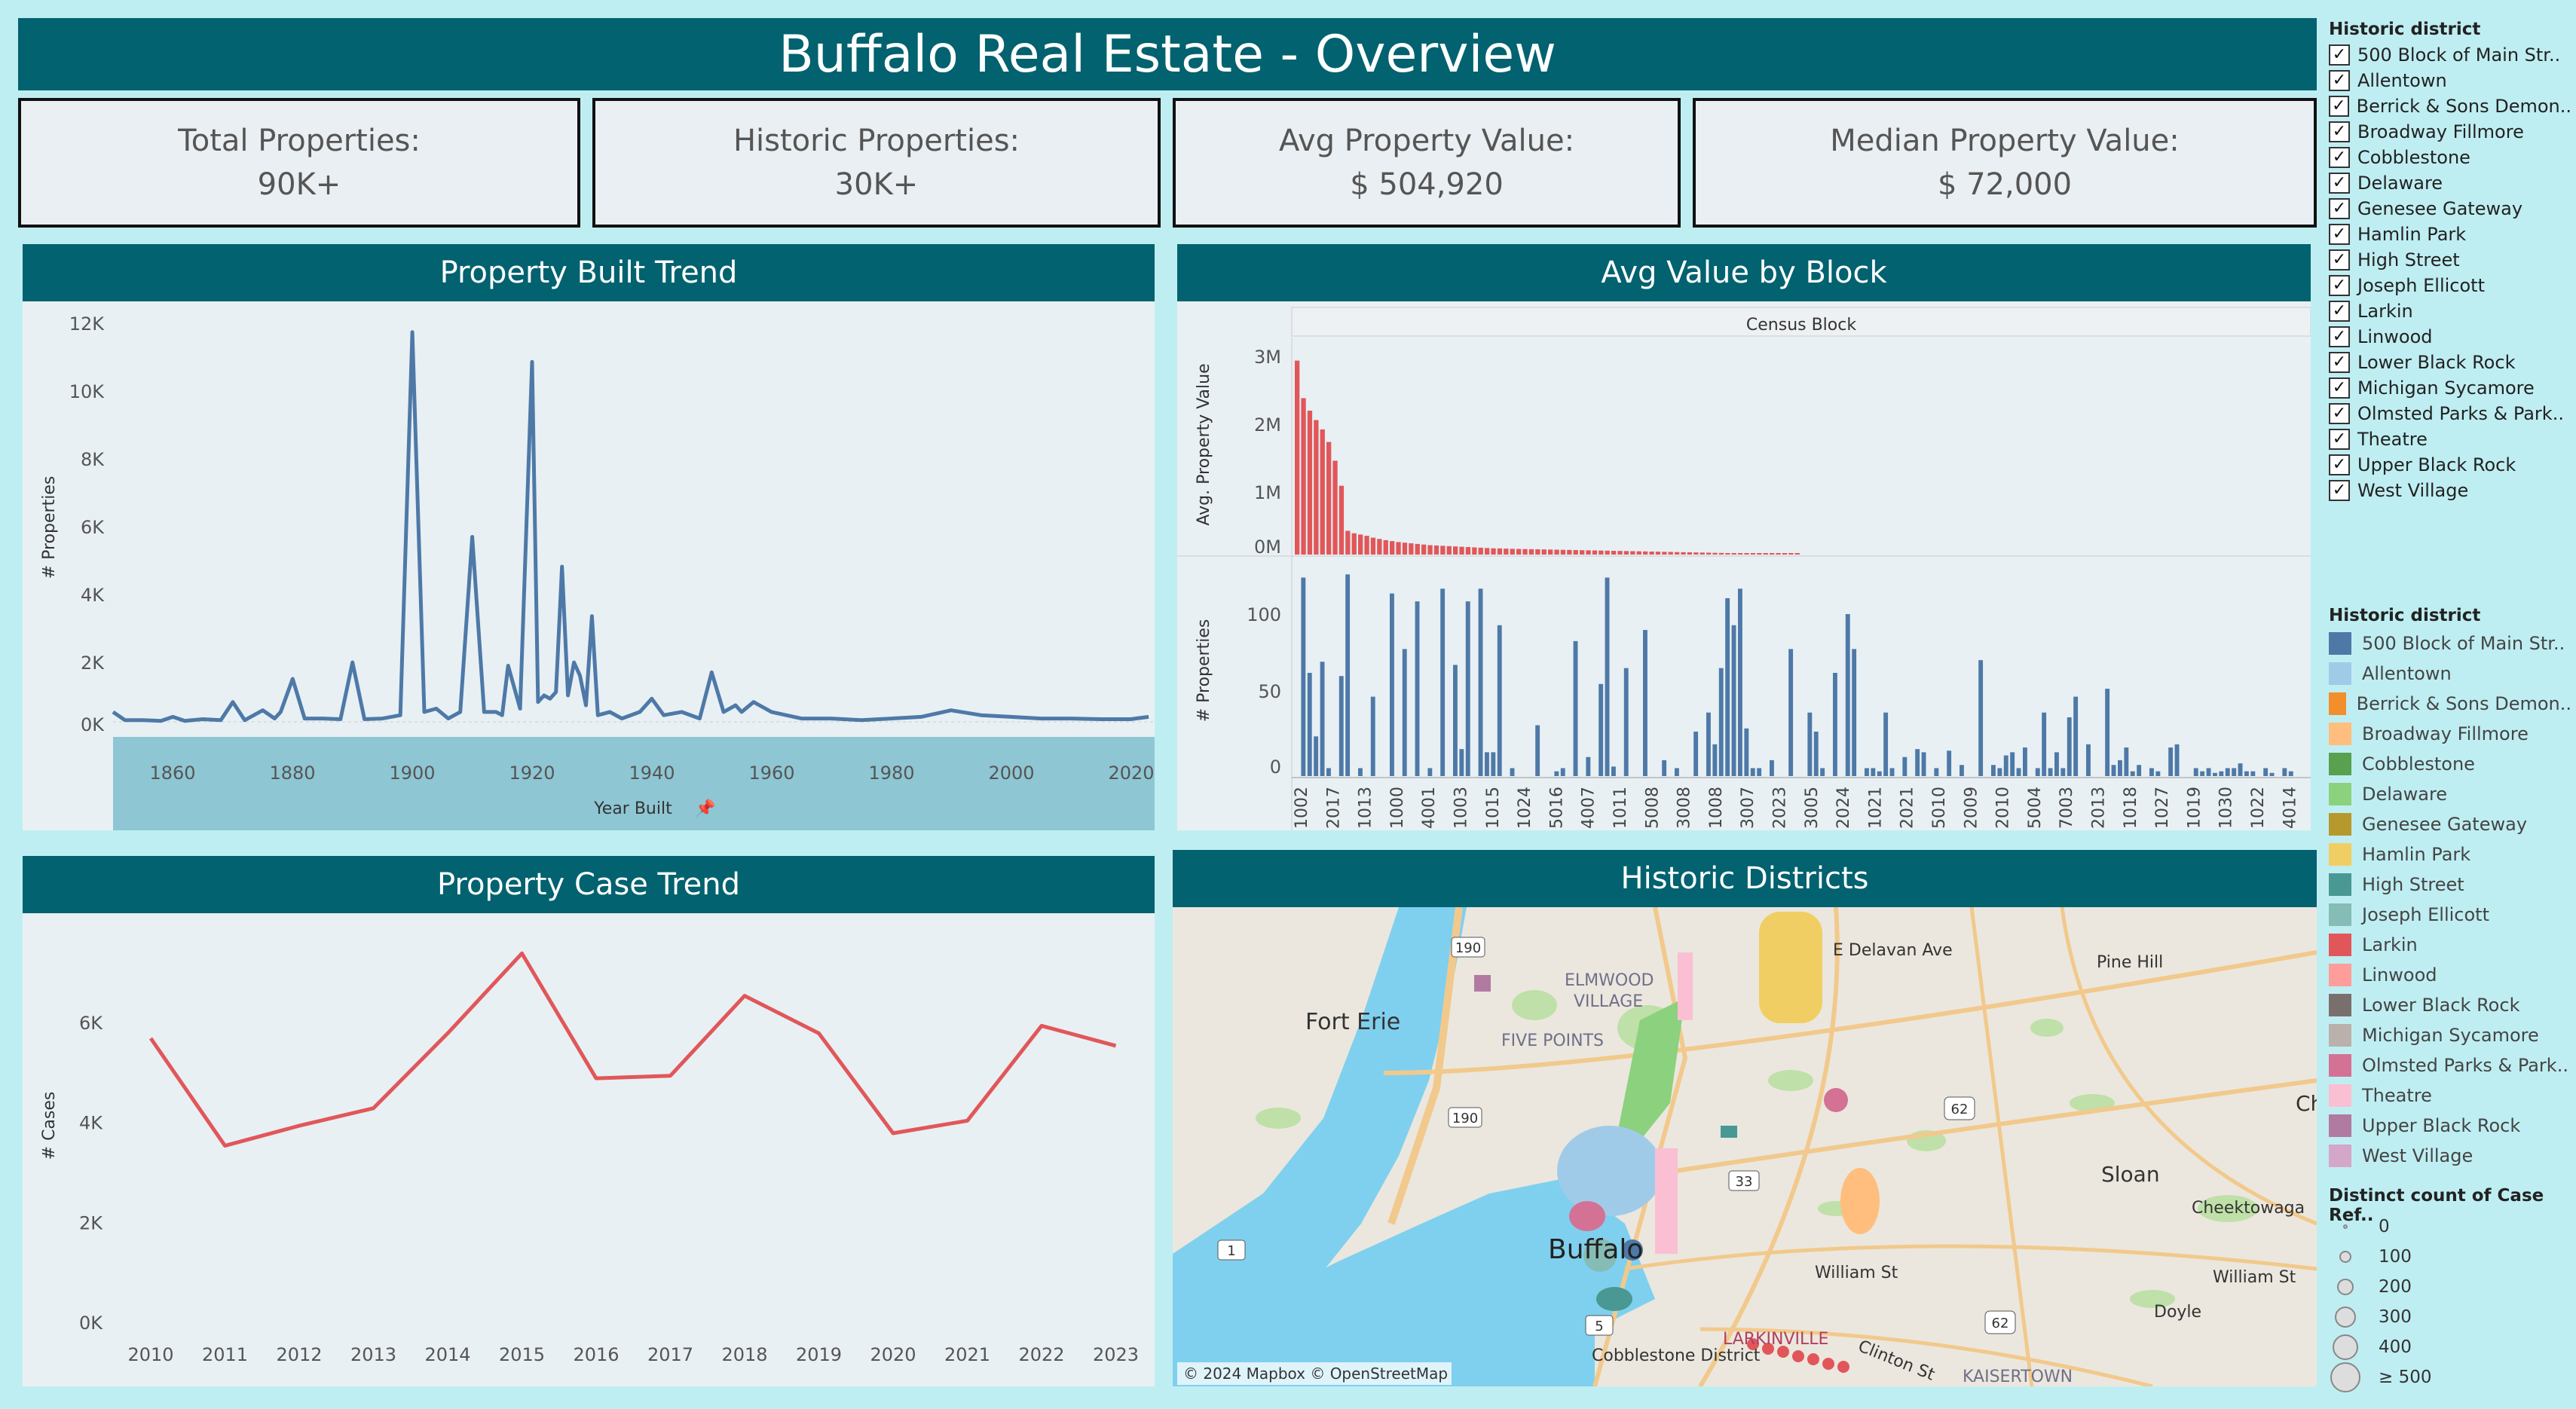 This screenshot has width=2576, height=1409. Describe the element at coordinates (1610, 1171) in the screenshot. I see `district-allentown` at that location.